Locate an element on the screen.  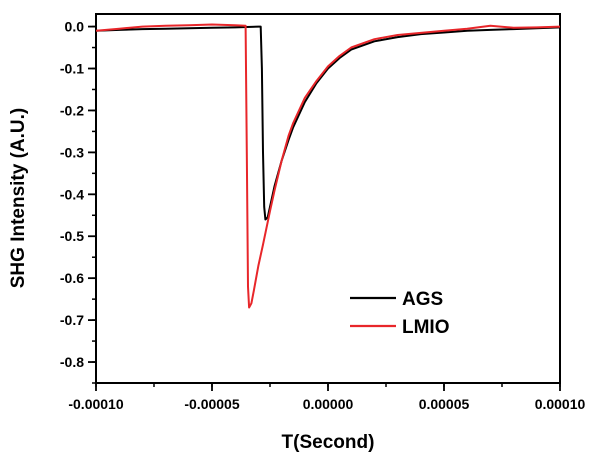
y-axis-title: SHG Intensity (A.U.) is located at coordinates (18, 198).